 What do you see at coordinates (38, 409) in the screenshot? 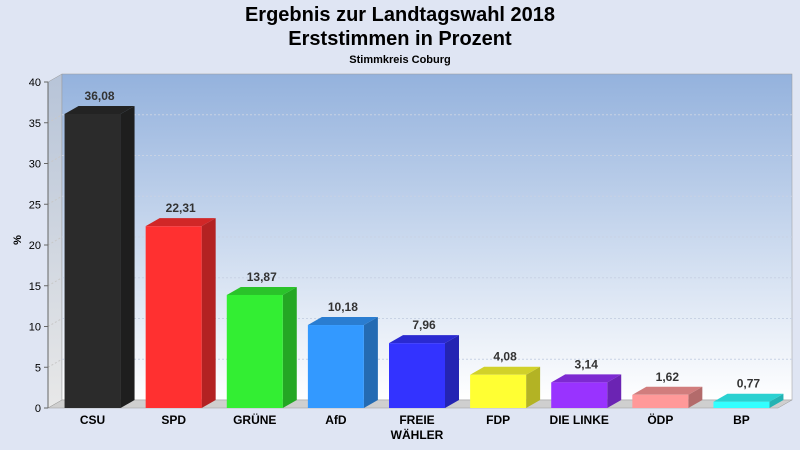
I see `y-tick-label: 0` at bounding box center [38, 409].